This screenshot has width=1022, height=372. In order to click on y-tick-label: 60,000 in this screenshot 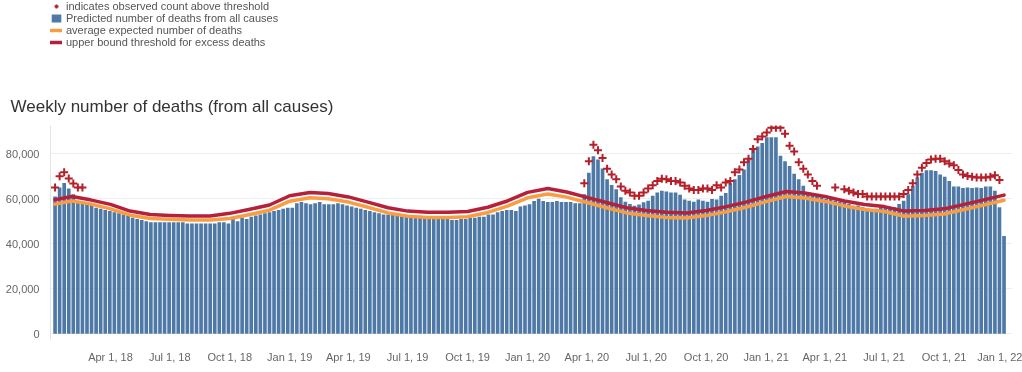, I will do `click(22, 198)`.